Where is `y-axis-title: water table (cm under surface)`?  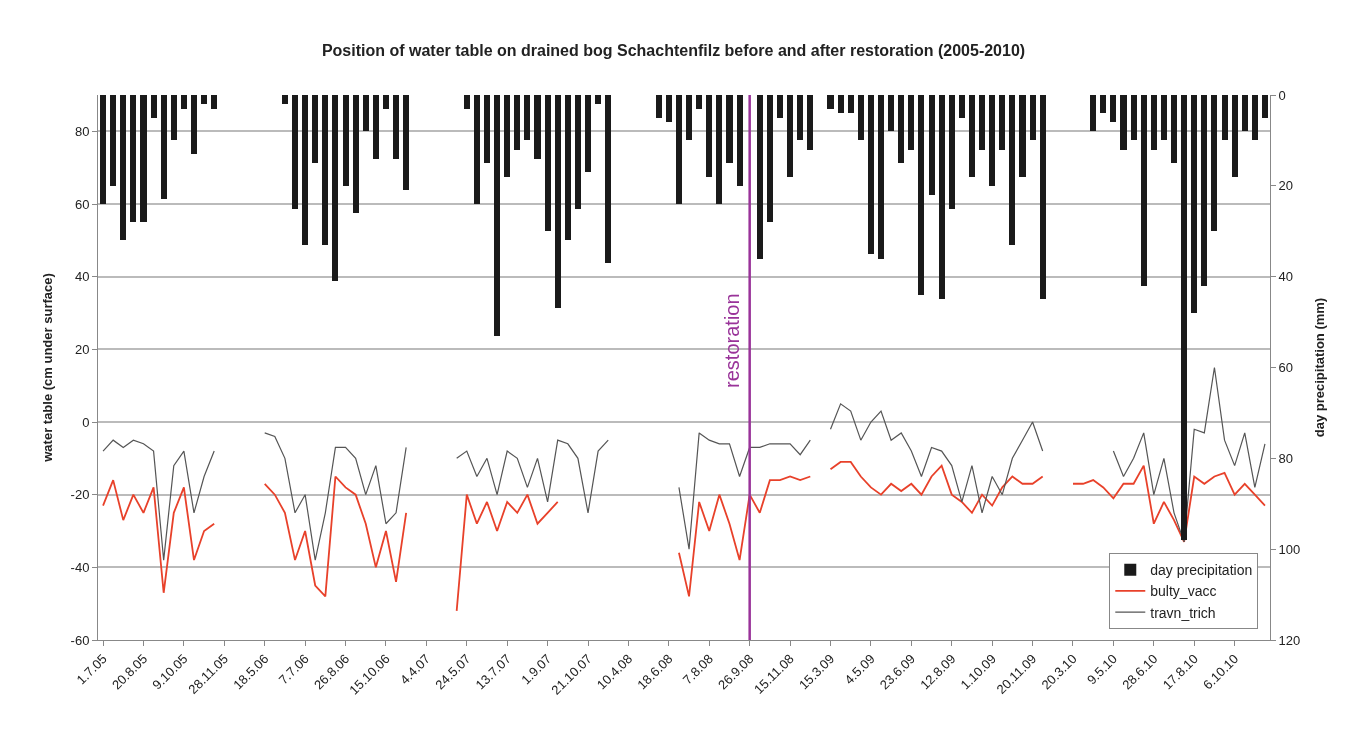 y-axis-title: water table (cm under surface) is located at coordinates (47, 368).